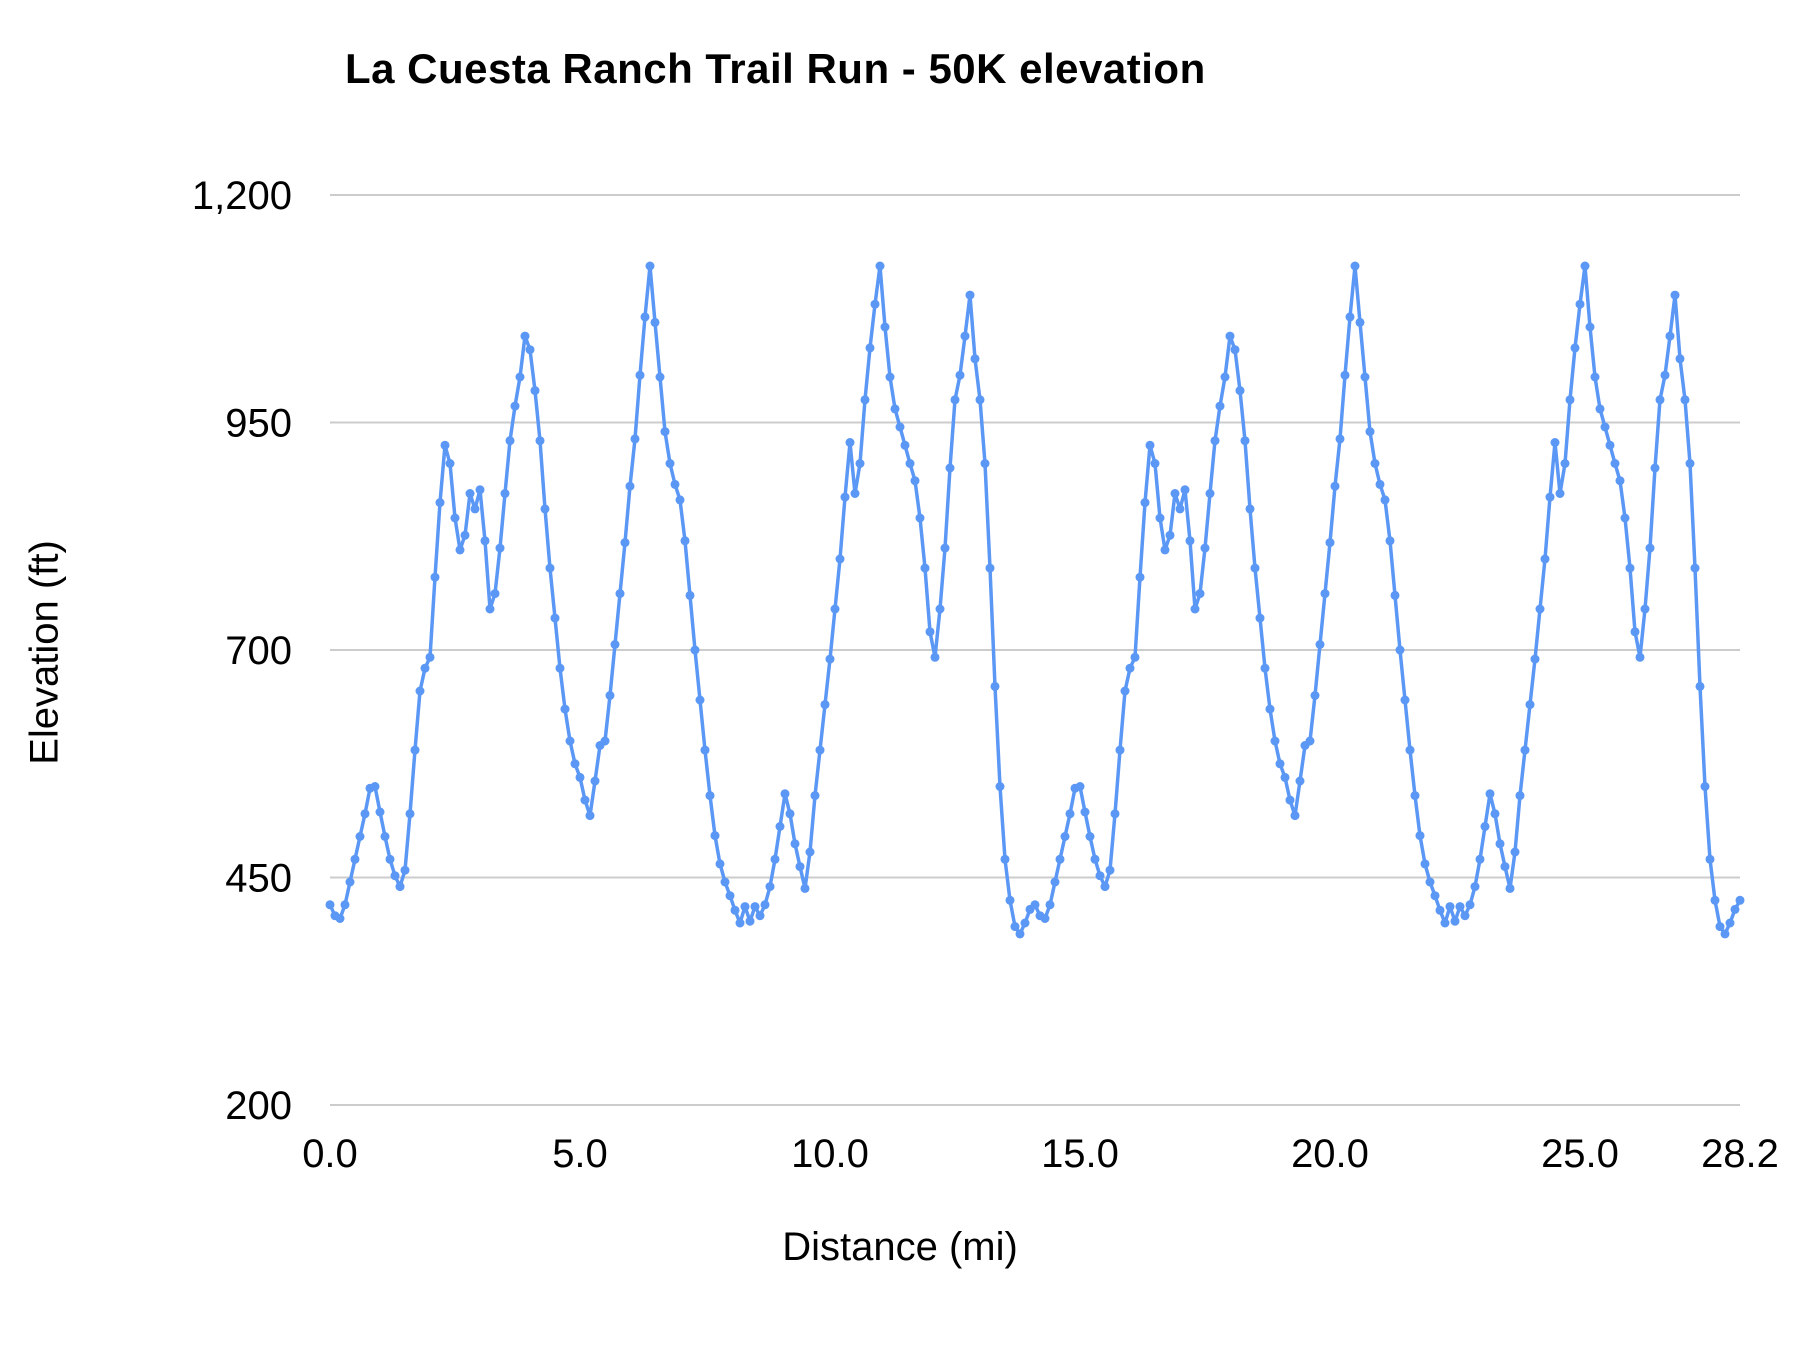 The image size is (1800, 1350). Describe the element at coordinates (258, 879) in the screenshot. I see `y-tick-label: 450` at that location.